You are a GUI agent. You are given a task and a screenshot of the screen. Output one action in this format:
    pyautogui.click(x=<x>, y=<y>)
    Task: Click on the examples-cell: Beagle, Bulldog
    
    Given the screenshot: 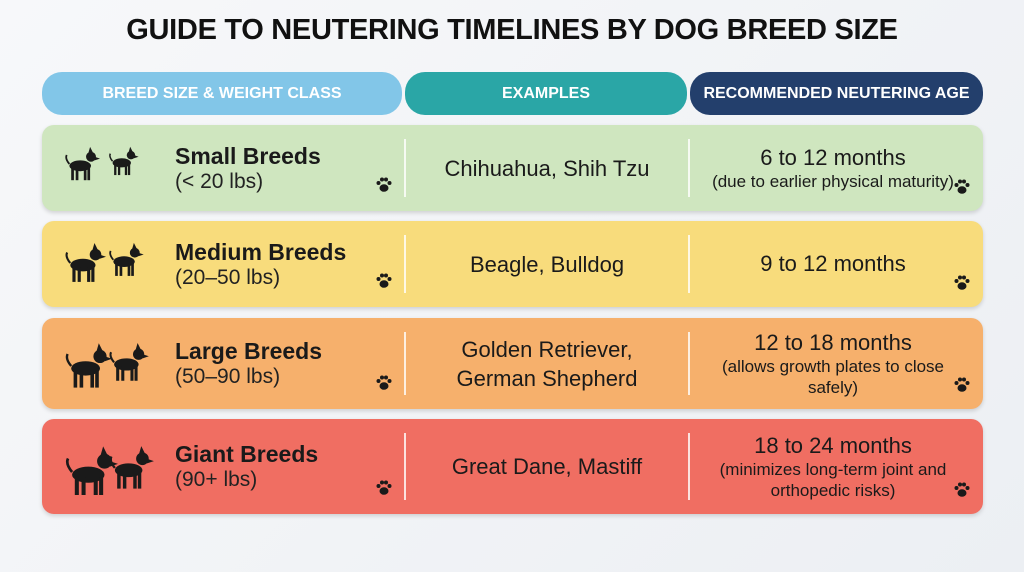 What is the action you would take?
    pyautogui.click(x=547, y=264)
    